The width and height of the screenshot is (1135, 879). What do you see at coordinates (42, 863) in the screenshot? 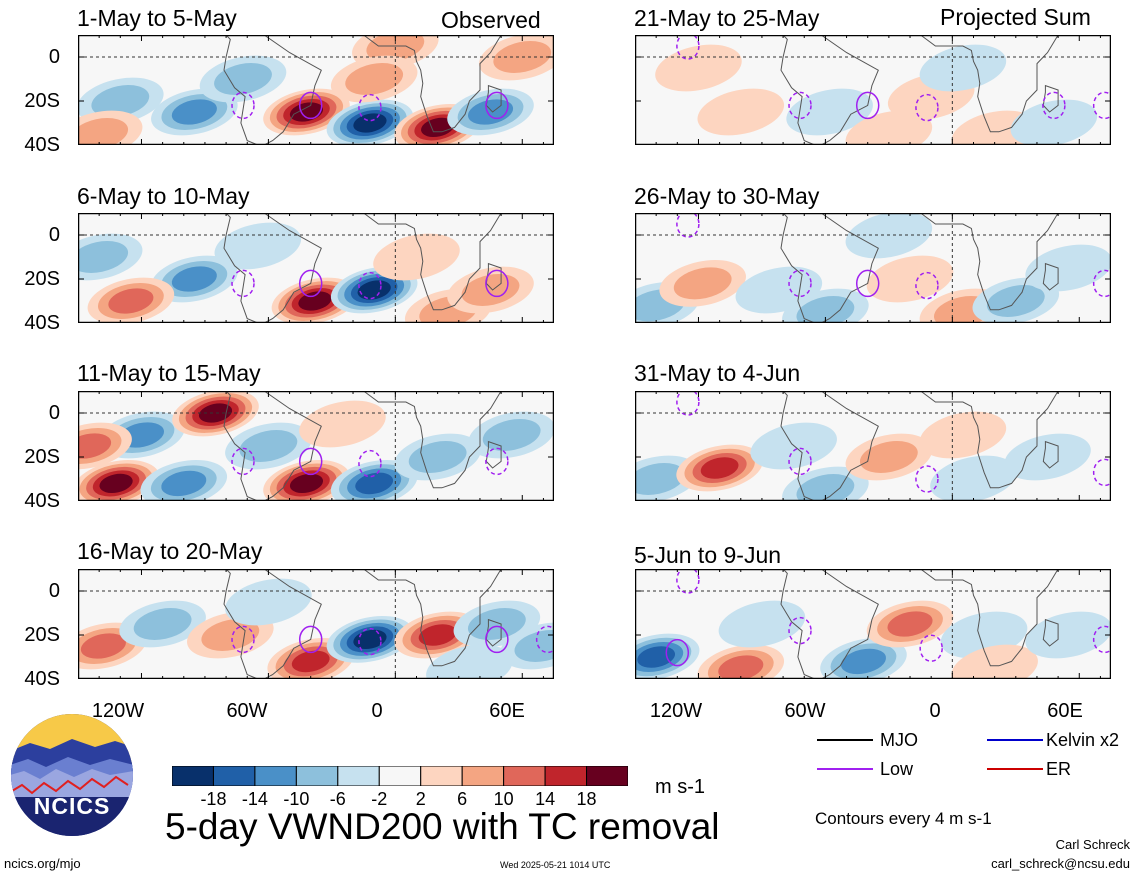
I see `site-link: ncics.org/mjo` at bounding box center [42, 863].